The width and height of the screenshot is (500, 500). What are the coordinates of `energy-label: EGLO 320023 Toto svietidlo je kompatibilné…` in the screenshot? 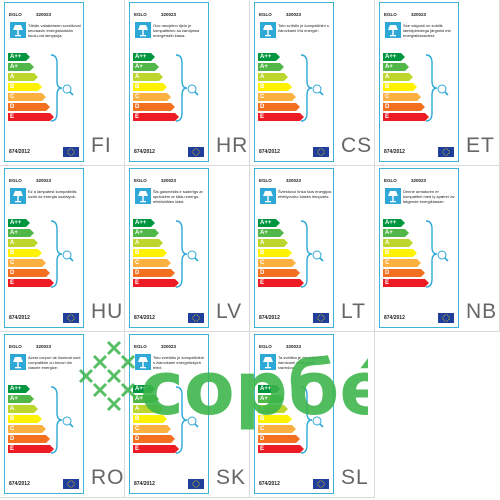 It's located at (169, 414).